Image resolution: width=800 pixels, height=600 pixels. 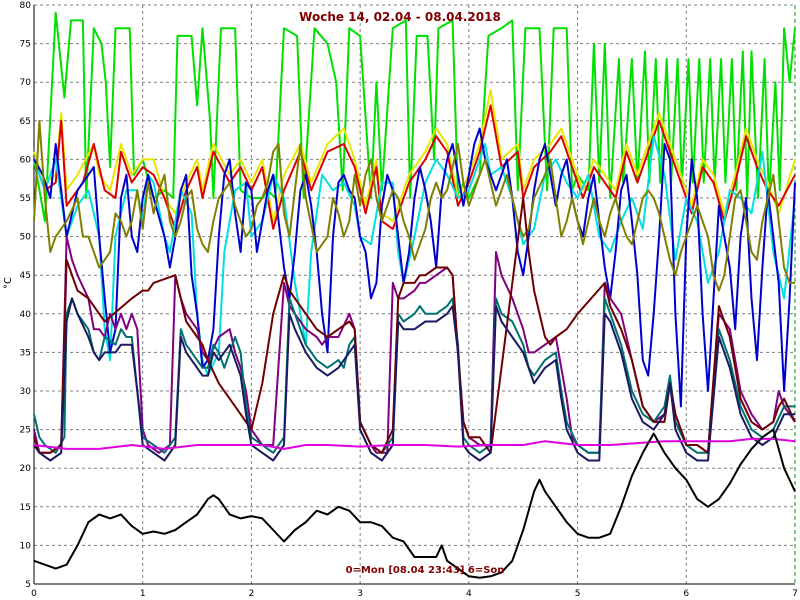 I want to click on chart-title: Woche 14, 02.04 - 08.04.2018, so click(x=400, y=17).